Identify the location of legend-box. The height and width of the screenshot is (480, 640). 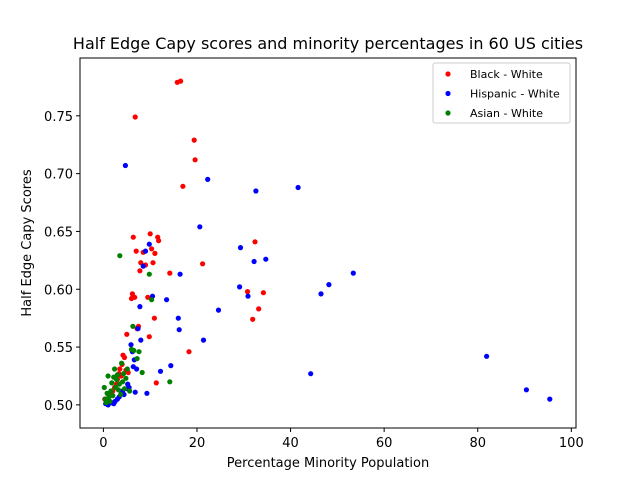
(501, 93).